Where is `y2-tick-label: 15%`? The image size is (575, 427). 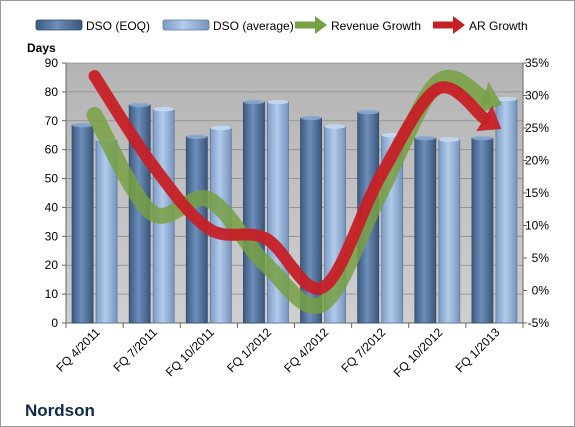
y2-tick-label: 15% is located at coordinates (537, 193).